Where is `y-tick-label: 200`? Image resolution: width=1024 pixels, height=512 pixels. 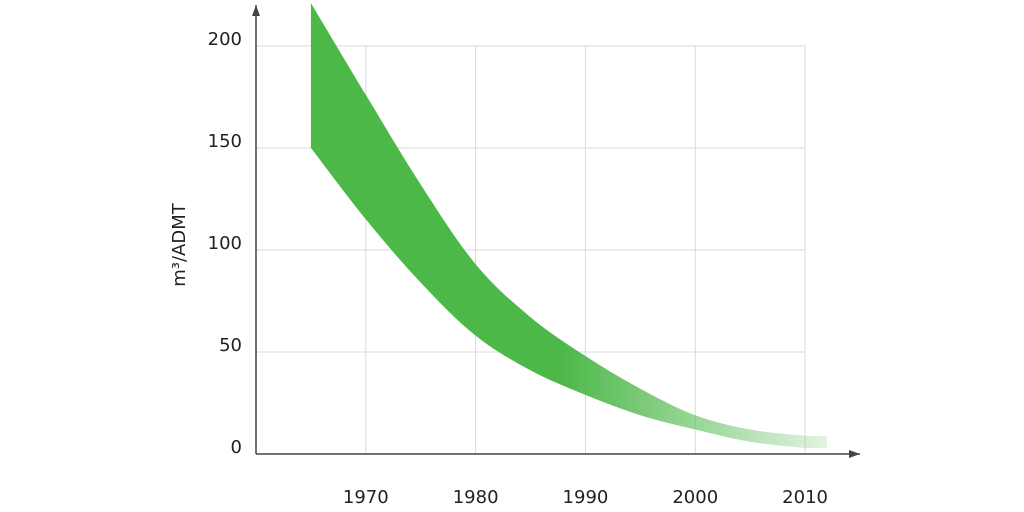 y-tick-label: 200 is located at coordinates (225, 39).